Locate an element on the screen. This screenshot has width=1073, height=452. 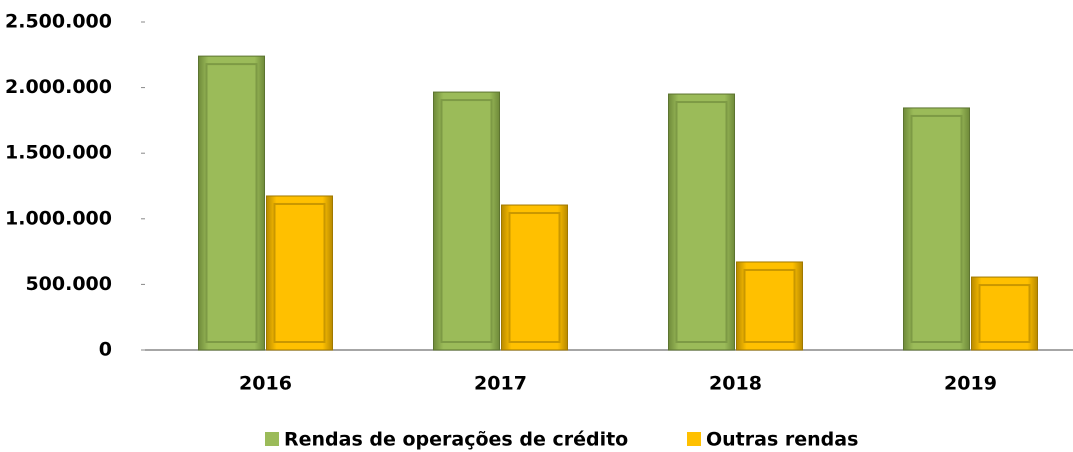
y-tick-label: 500.000 is located at coordinates (68, 284).